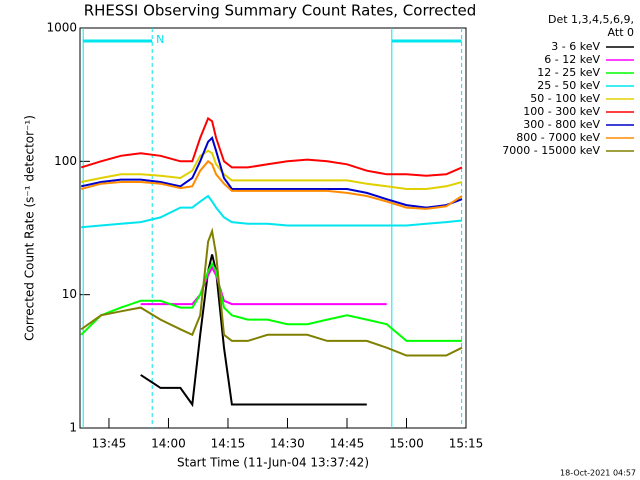 Image resolution: width=640 pixels, height=480 pixels. I want to click on legend-header: Det 1,3,4,5,6,9,, so click(591, 19).